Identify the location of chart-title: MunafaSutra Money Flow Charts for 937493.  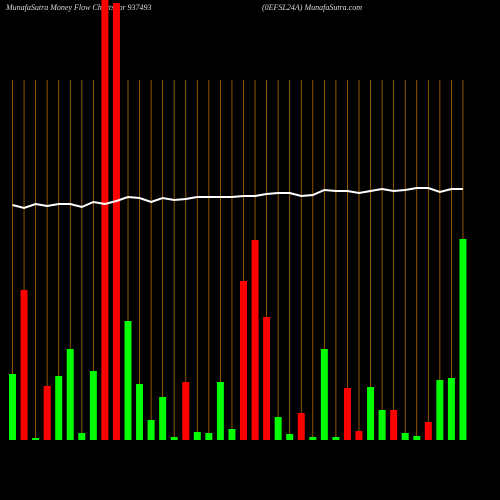
(78, 7).